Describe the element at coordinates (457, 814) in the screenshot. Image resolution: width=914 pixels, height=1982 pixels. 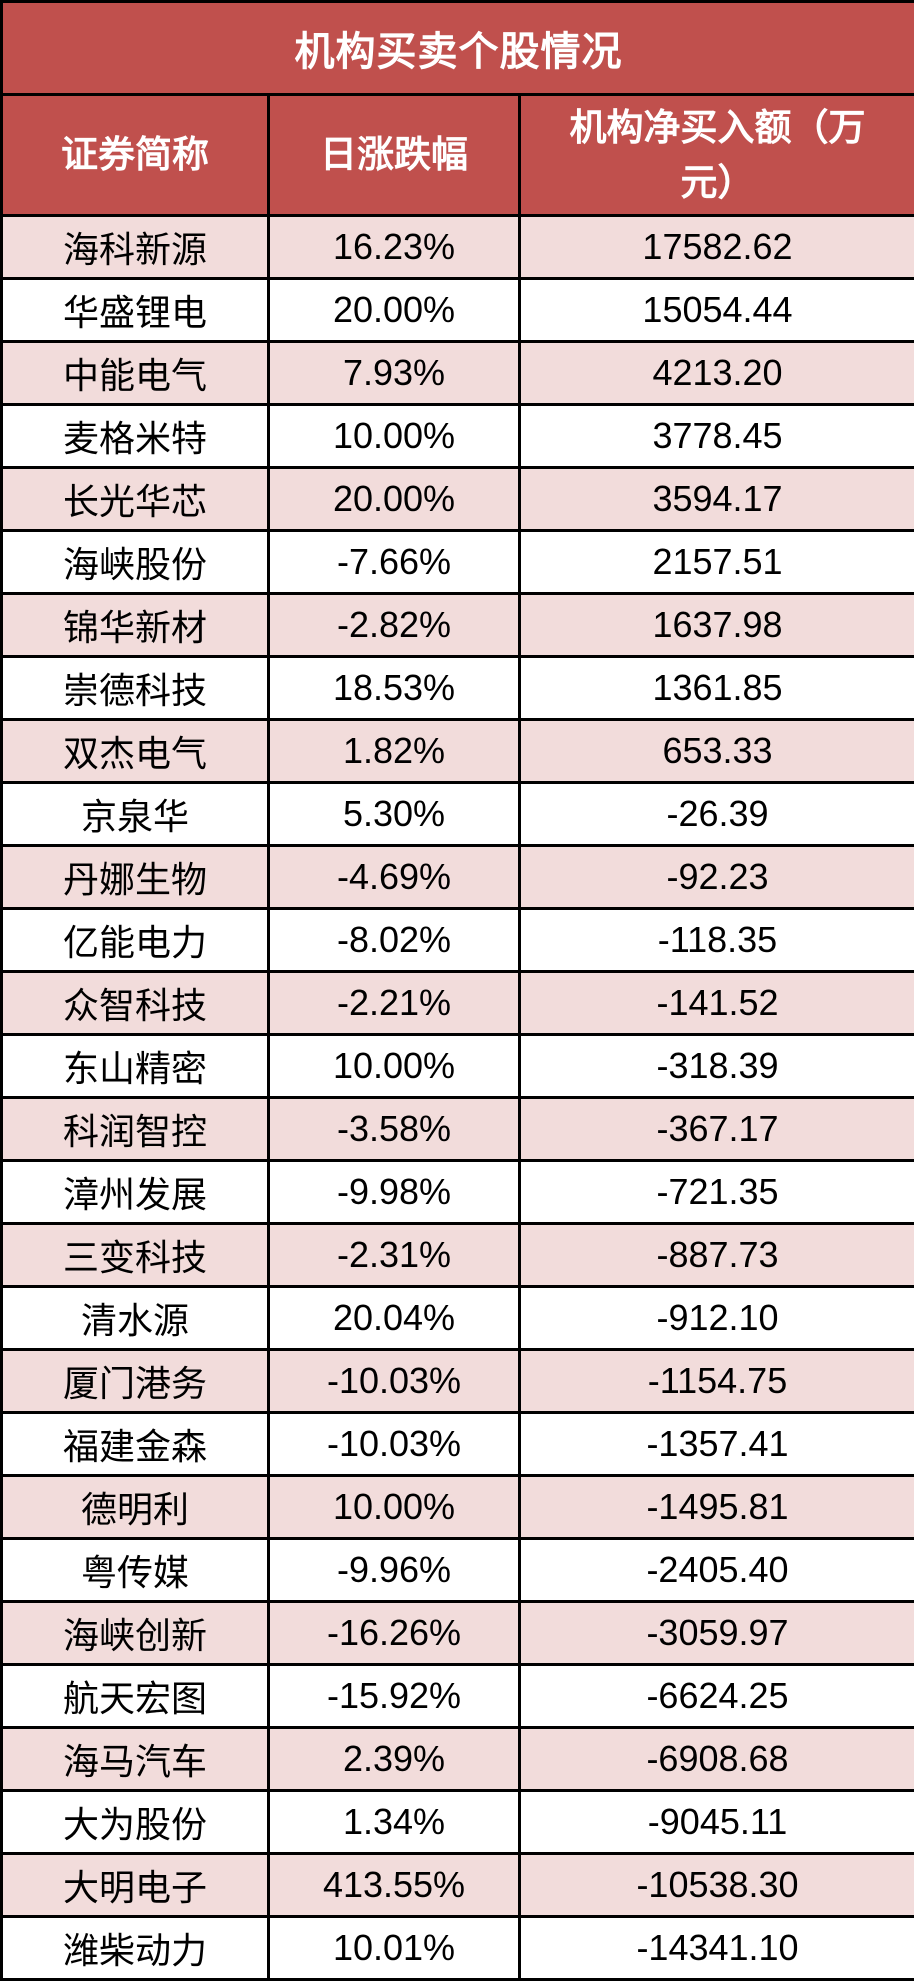
I see `table-row: 京泉华 5.30% -26.39` at that location.